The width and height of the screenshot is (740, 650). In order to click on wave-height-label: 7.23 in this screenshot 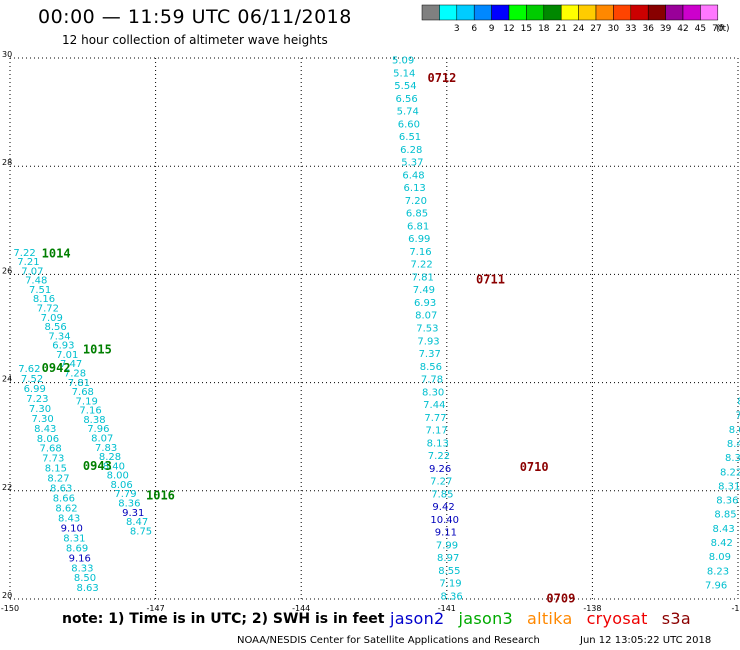, I will do `click(37, 399)`.